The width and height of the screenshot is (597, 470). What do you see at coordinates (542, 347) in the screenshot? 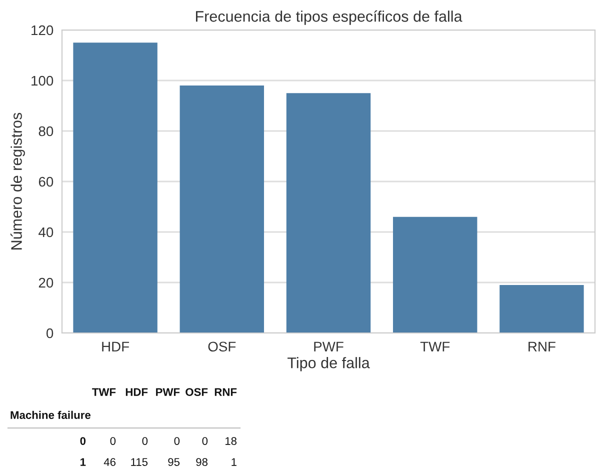
I see `x-tick-label: RNF` at bounding box center [542, 347].